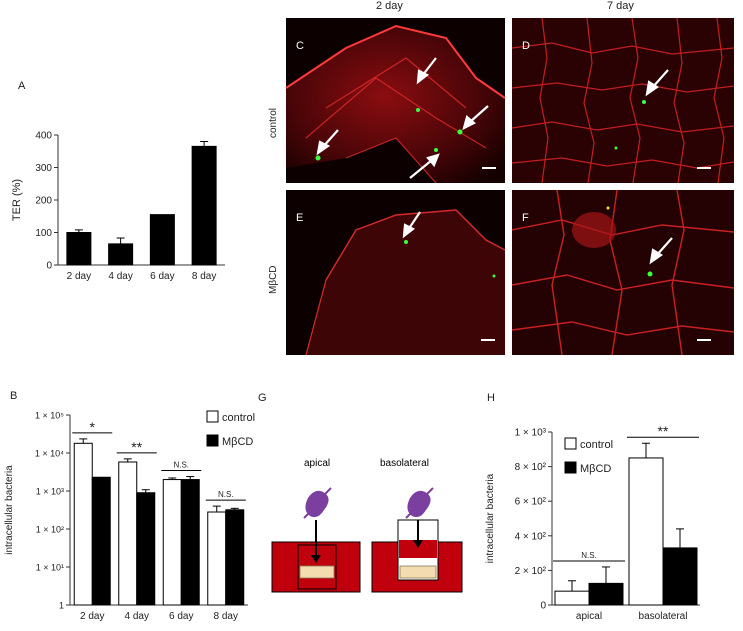 This screenshot has width=743, height=631. I want to click on panel-label-d: D, so click(526, 46).